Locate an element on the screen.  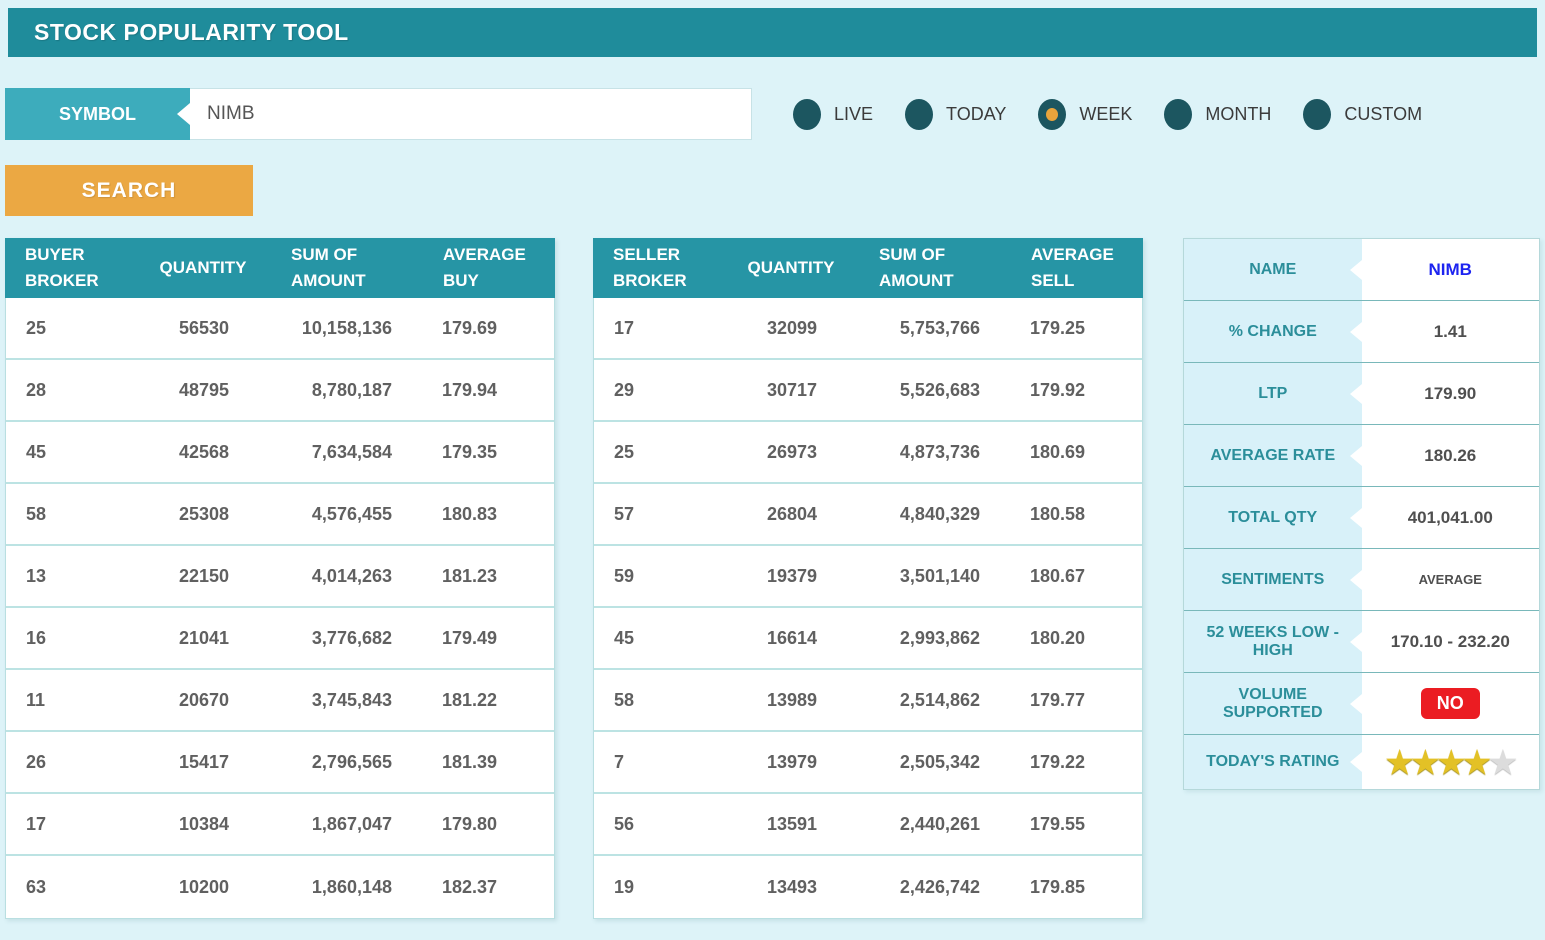
table-row: 25 26973 4,873,736 180.69 is located at coordinates (868, 453).